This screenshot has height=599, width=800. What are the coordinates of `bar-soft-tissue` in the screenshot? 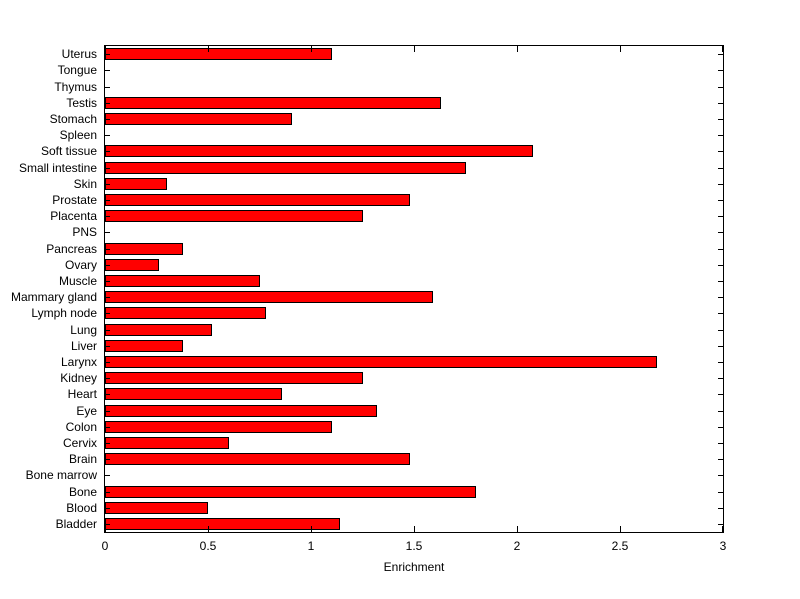 It's located at (319, 151).